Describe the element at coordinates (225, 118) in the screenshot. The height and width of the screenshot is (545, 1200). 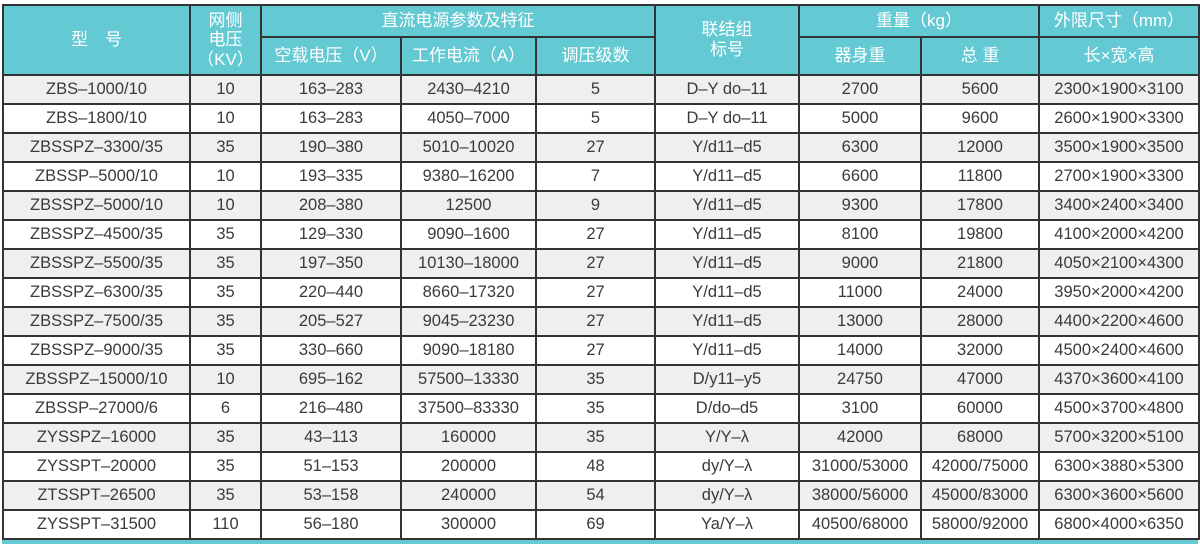
I see `cell-grid-voltage: 10` at that location.